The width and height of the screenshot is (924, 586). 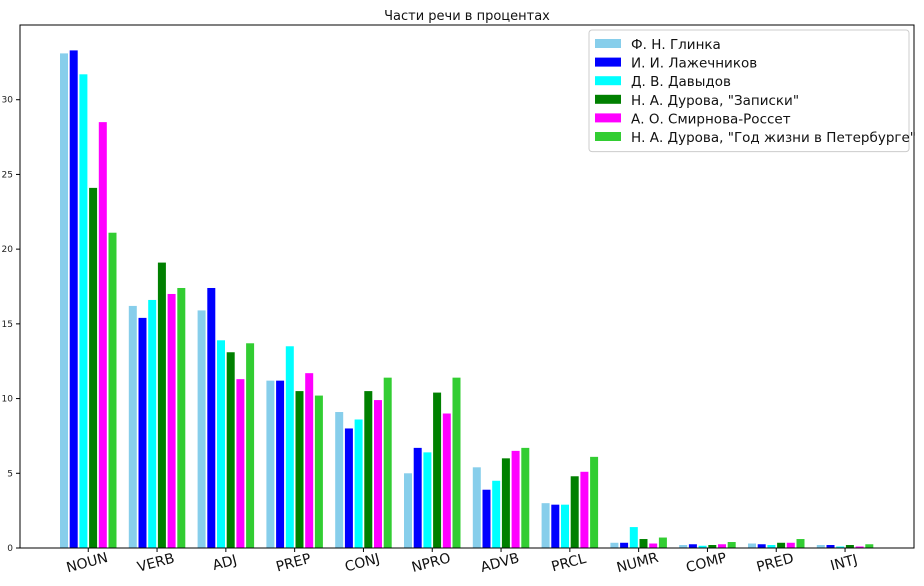 I want to click on x-tick-label: CONJ, so click(x=362, y=563).